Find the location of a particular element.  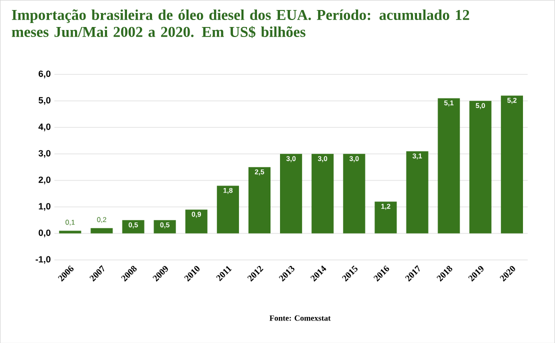

y-tick-label: 1,0 is located at coordinates (44, 206).